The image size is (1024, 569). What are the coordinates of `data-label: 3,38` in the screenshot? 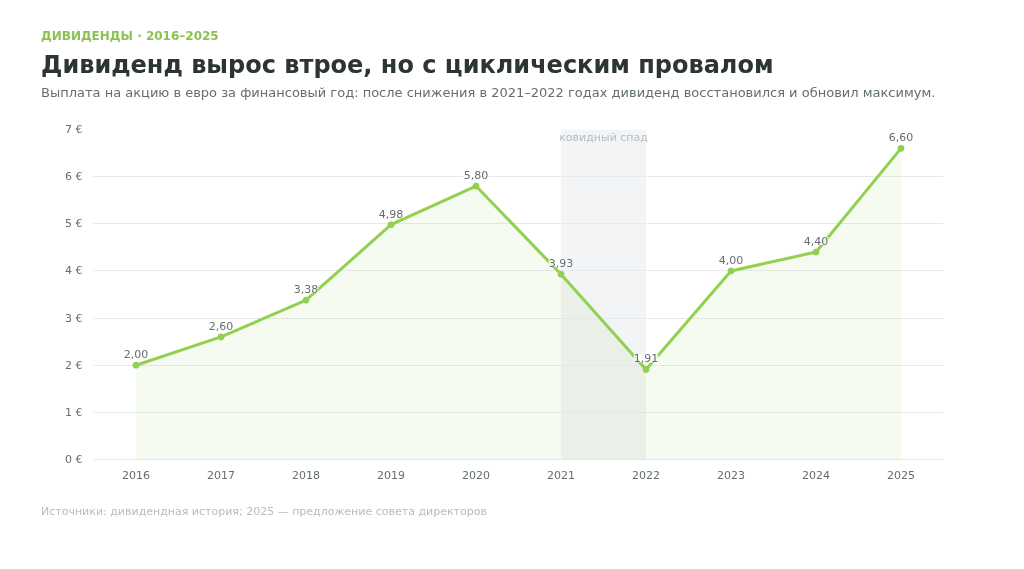 It's located at (306, 290).